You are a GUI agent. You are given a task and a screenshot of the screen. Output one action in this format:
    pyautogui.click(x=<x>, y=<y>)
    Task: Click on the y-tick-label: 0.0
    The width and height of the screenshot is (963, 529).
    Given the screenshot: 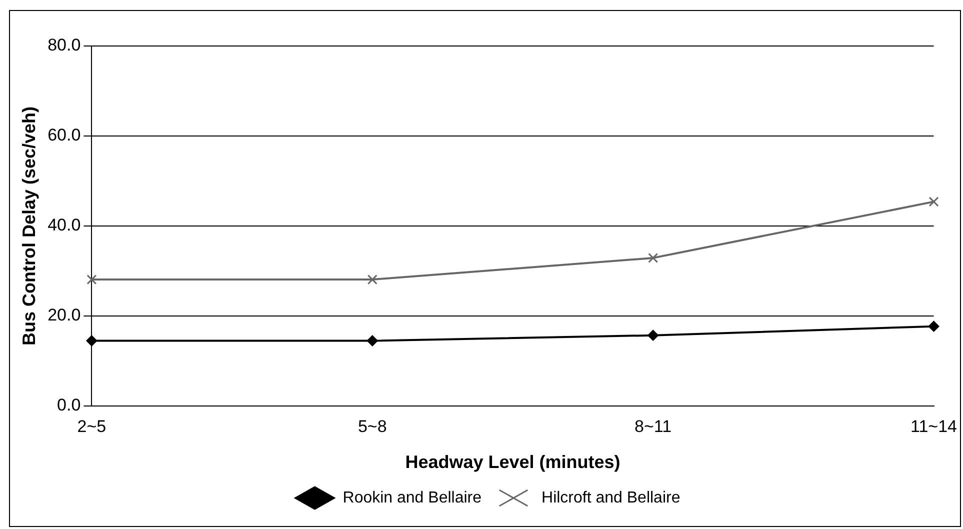 What is the action you would take?
    pyautogui.click(x=69, y=405)
    